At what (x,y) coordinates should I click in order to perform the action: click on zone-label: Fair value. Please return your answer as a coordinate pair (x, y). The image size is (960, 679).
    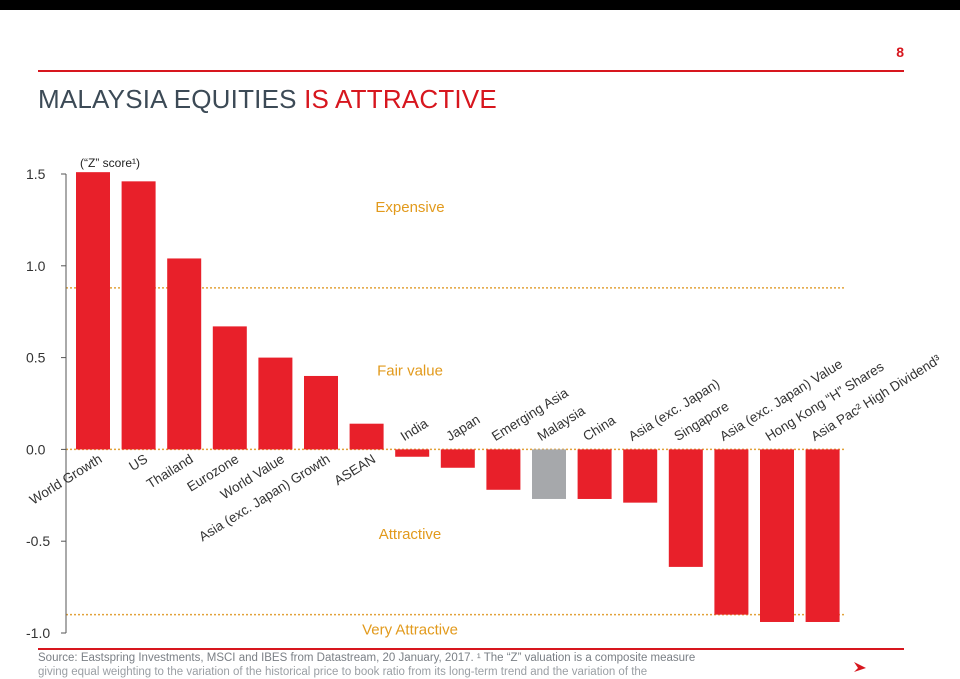
    Looking at the image, I should click on (410, 370).